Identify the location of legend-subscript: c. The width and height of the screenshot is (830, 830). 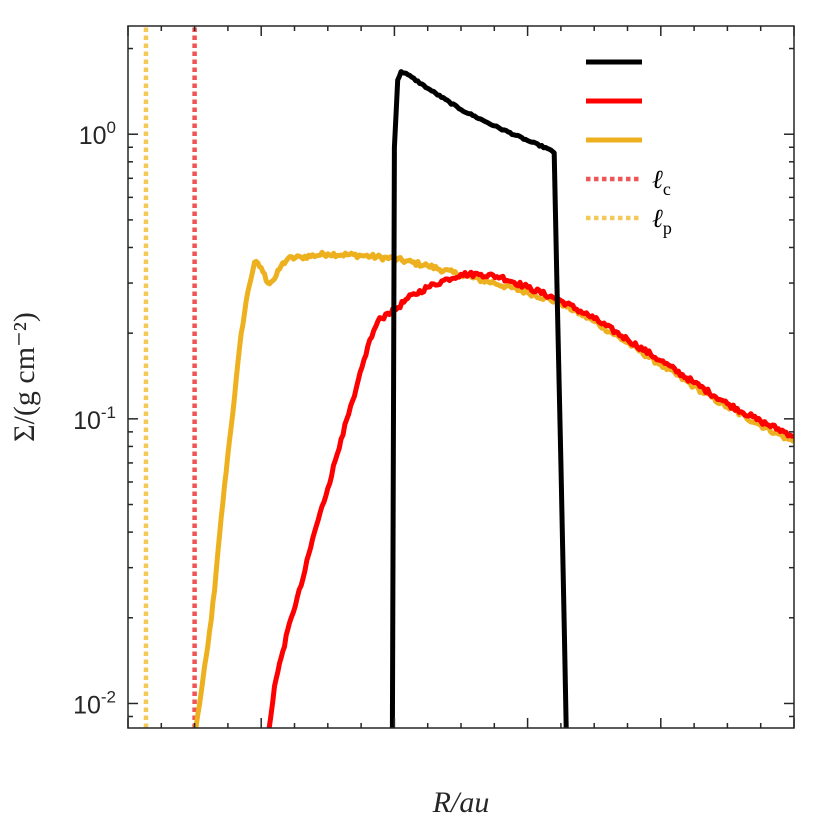
(667, 189).